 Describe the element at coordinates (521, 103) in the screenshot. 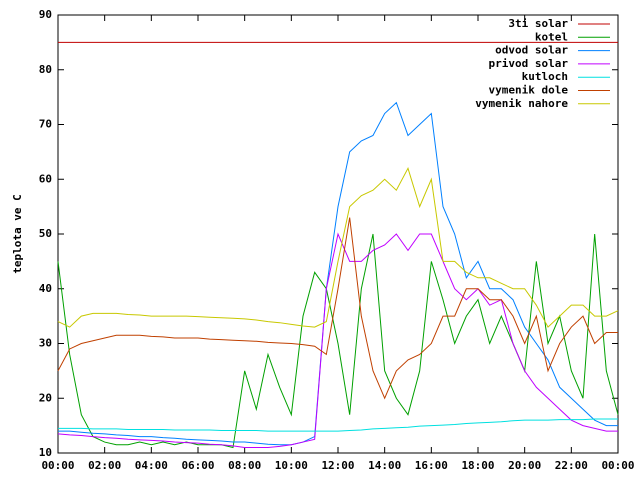

I see `legend-label: vymenik nahore` at that location.